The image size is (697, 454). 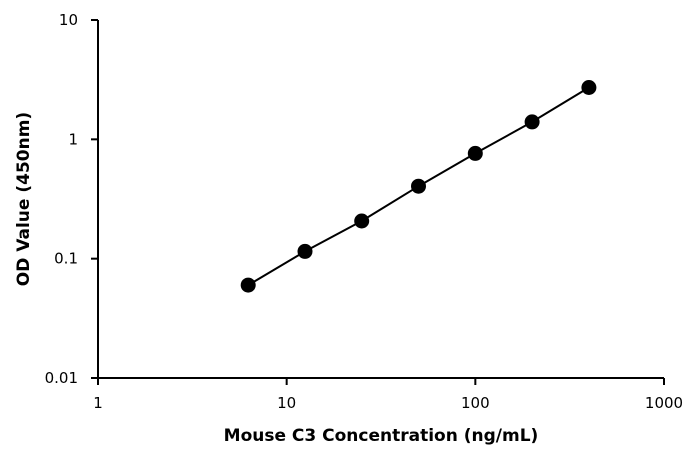 I want to click on y-tick-label: 1, so click(x=73, y=139).